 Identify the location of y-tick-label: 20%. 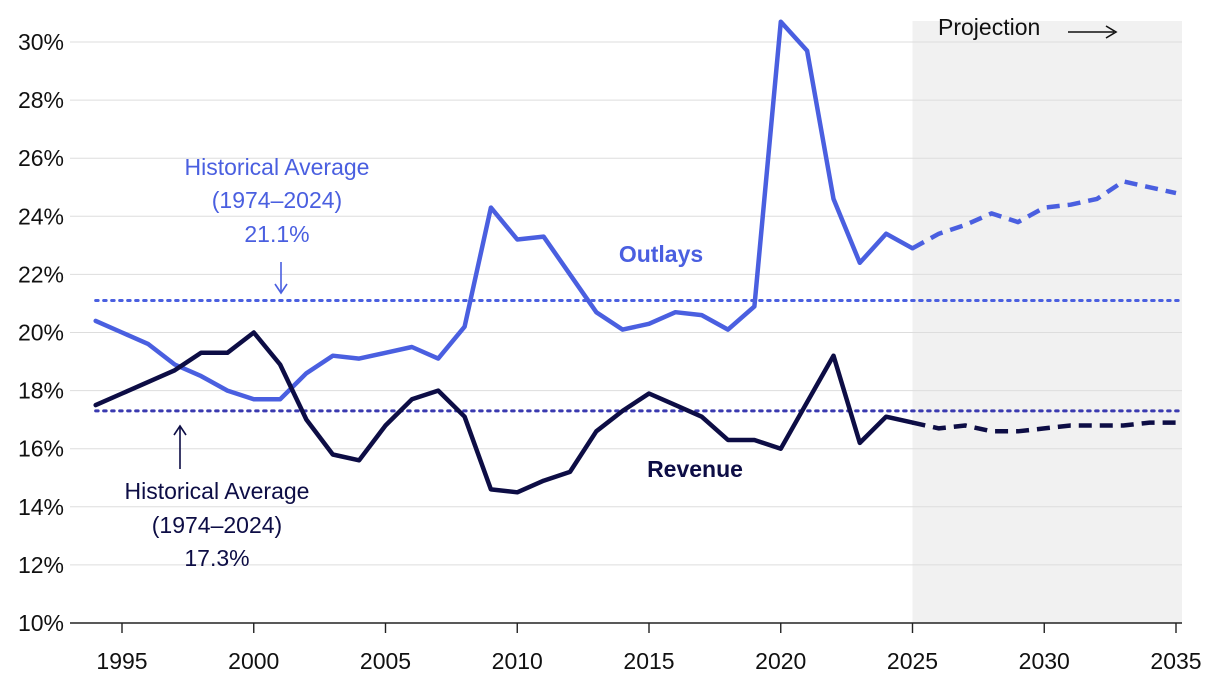
(41, 333).